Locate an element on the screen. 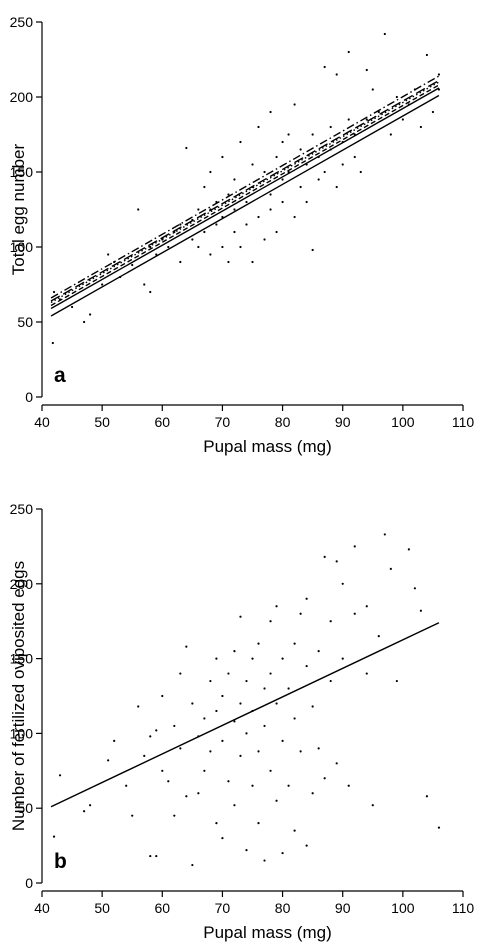 The height and width of the screenshot is (951, 477). chart-b-x-axis-label: Pupal mass (mg) is located at coordinates (267, 932).